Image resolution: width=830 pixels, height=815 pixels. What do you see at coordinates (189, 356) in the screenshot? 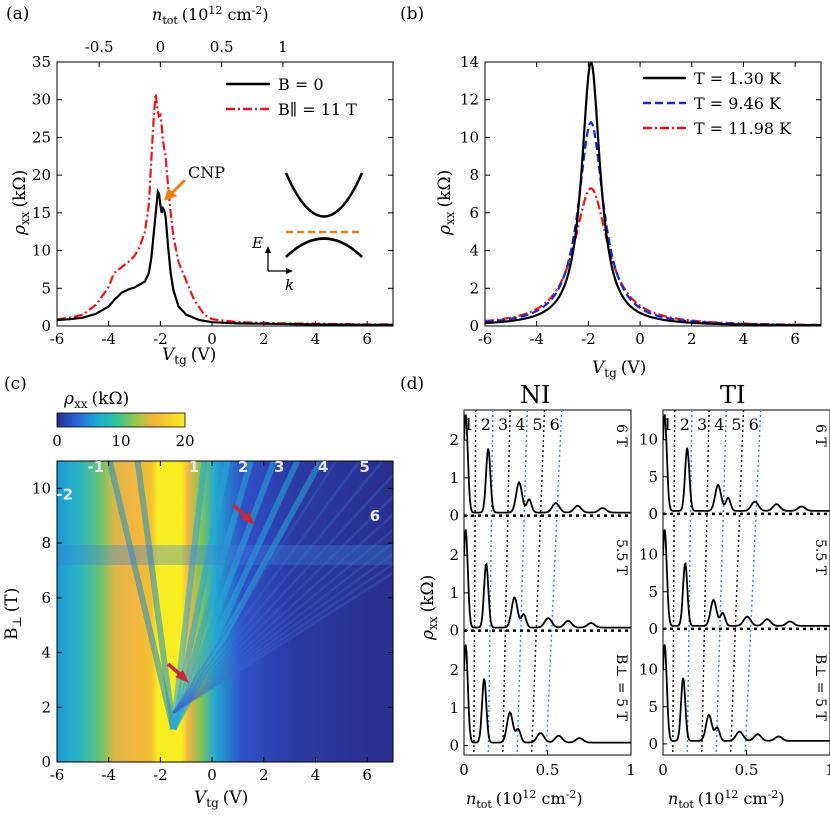
I see `panel-a-xlabel: Vtg (V)` at bounding box center [189, 356].